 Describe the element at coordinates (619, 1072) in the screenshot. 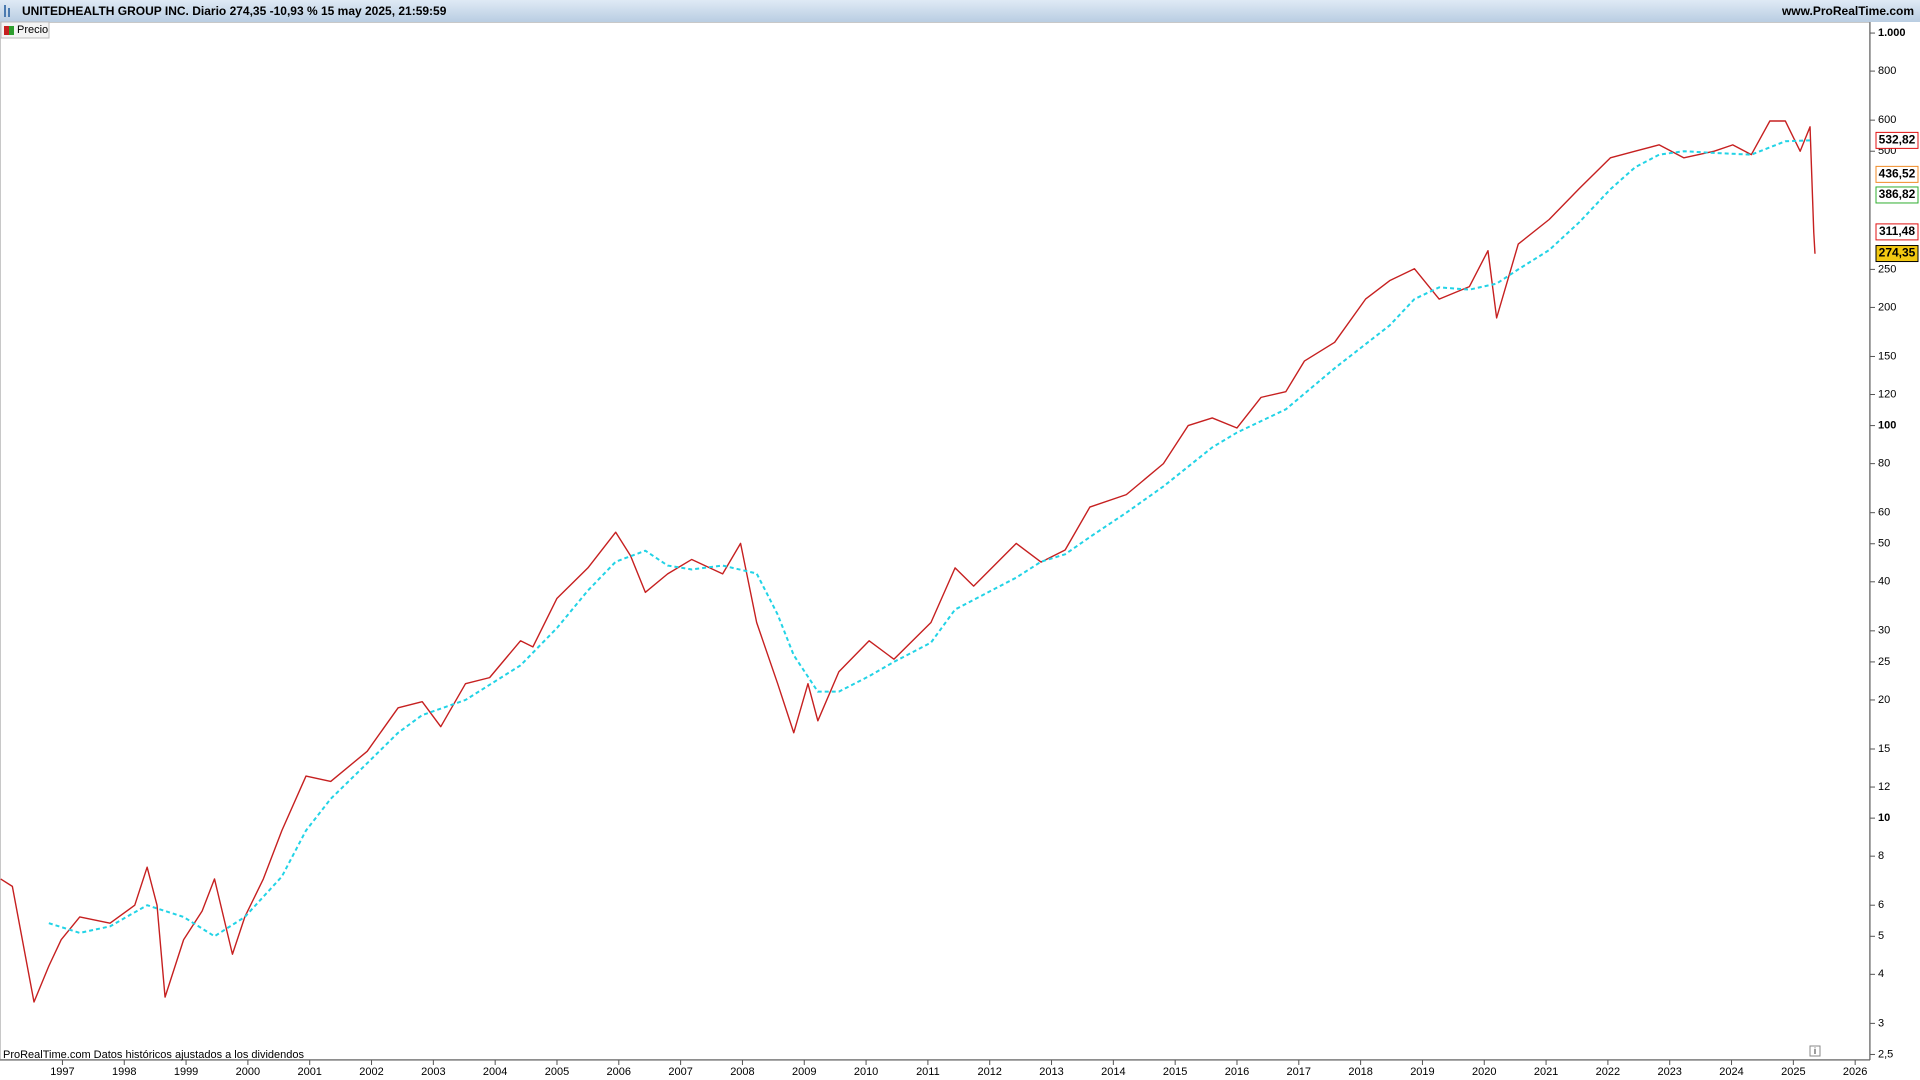

I see `x-tick-label: 2006` at that location.